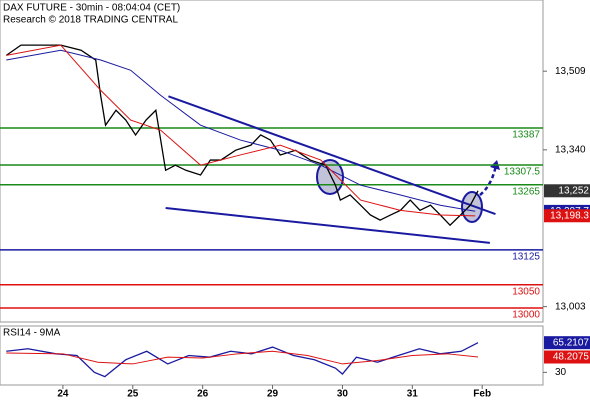  I want to click on price-tag-label: 65.2107, so click(571, 342).